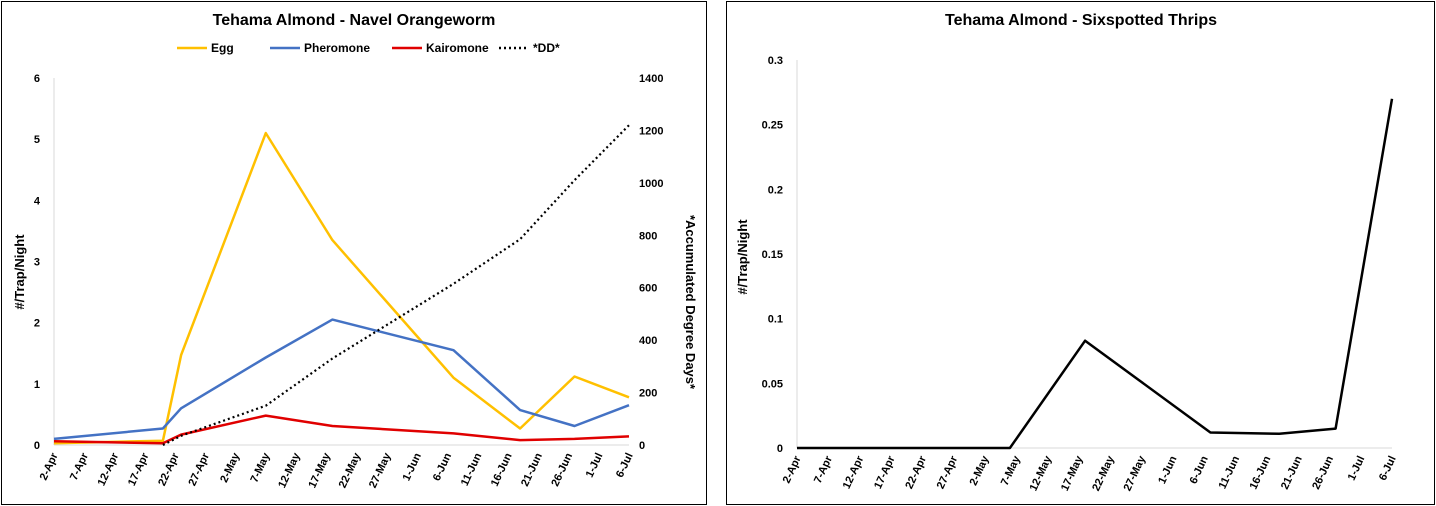 The height and width of the screenshot is (506, 1436). I want to click on y-tick-label: 0.15, so click(772, 255).